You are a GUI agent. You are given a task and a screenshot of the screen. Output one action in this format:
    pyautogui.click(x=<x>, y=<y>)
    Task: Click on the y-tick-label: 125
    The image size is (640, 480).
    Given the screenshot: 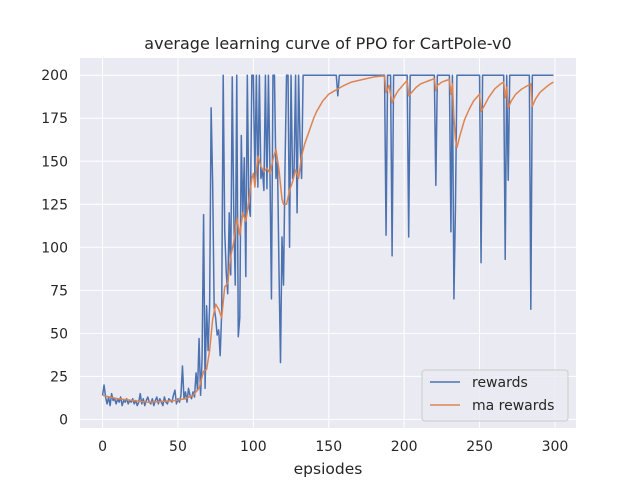 What is the action you would take?
    pyautogui.click(x=54, y=205)
    